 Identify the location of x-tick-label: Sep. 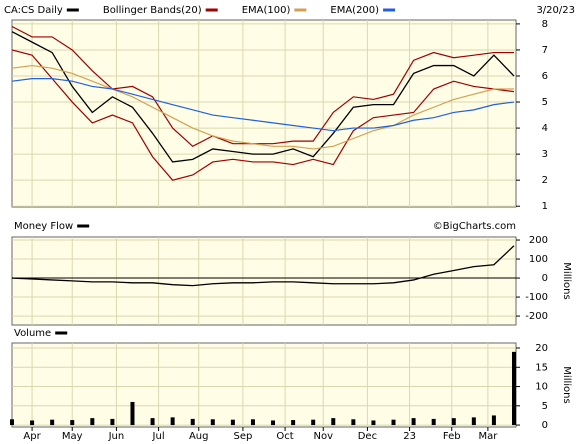
(242, 436).